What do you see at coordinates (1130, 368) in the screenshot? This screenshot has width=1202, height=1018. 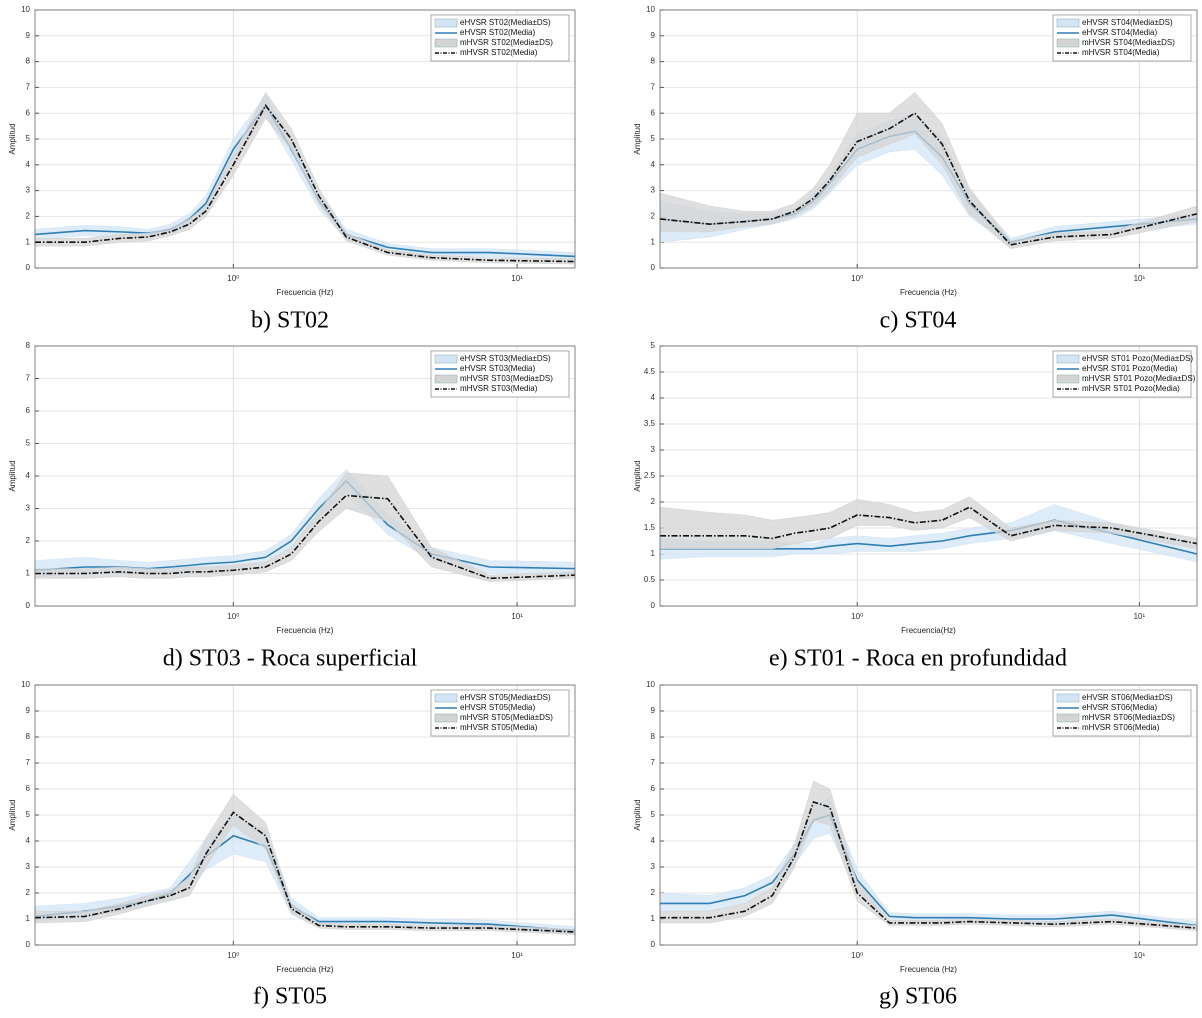 I see `legend-label: eHVSR ST01 Pozo(Media)` at bounding box center [1130, 368].